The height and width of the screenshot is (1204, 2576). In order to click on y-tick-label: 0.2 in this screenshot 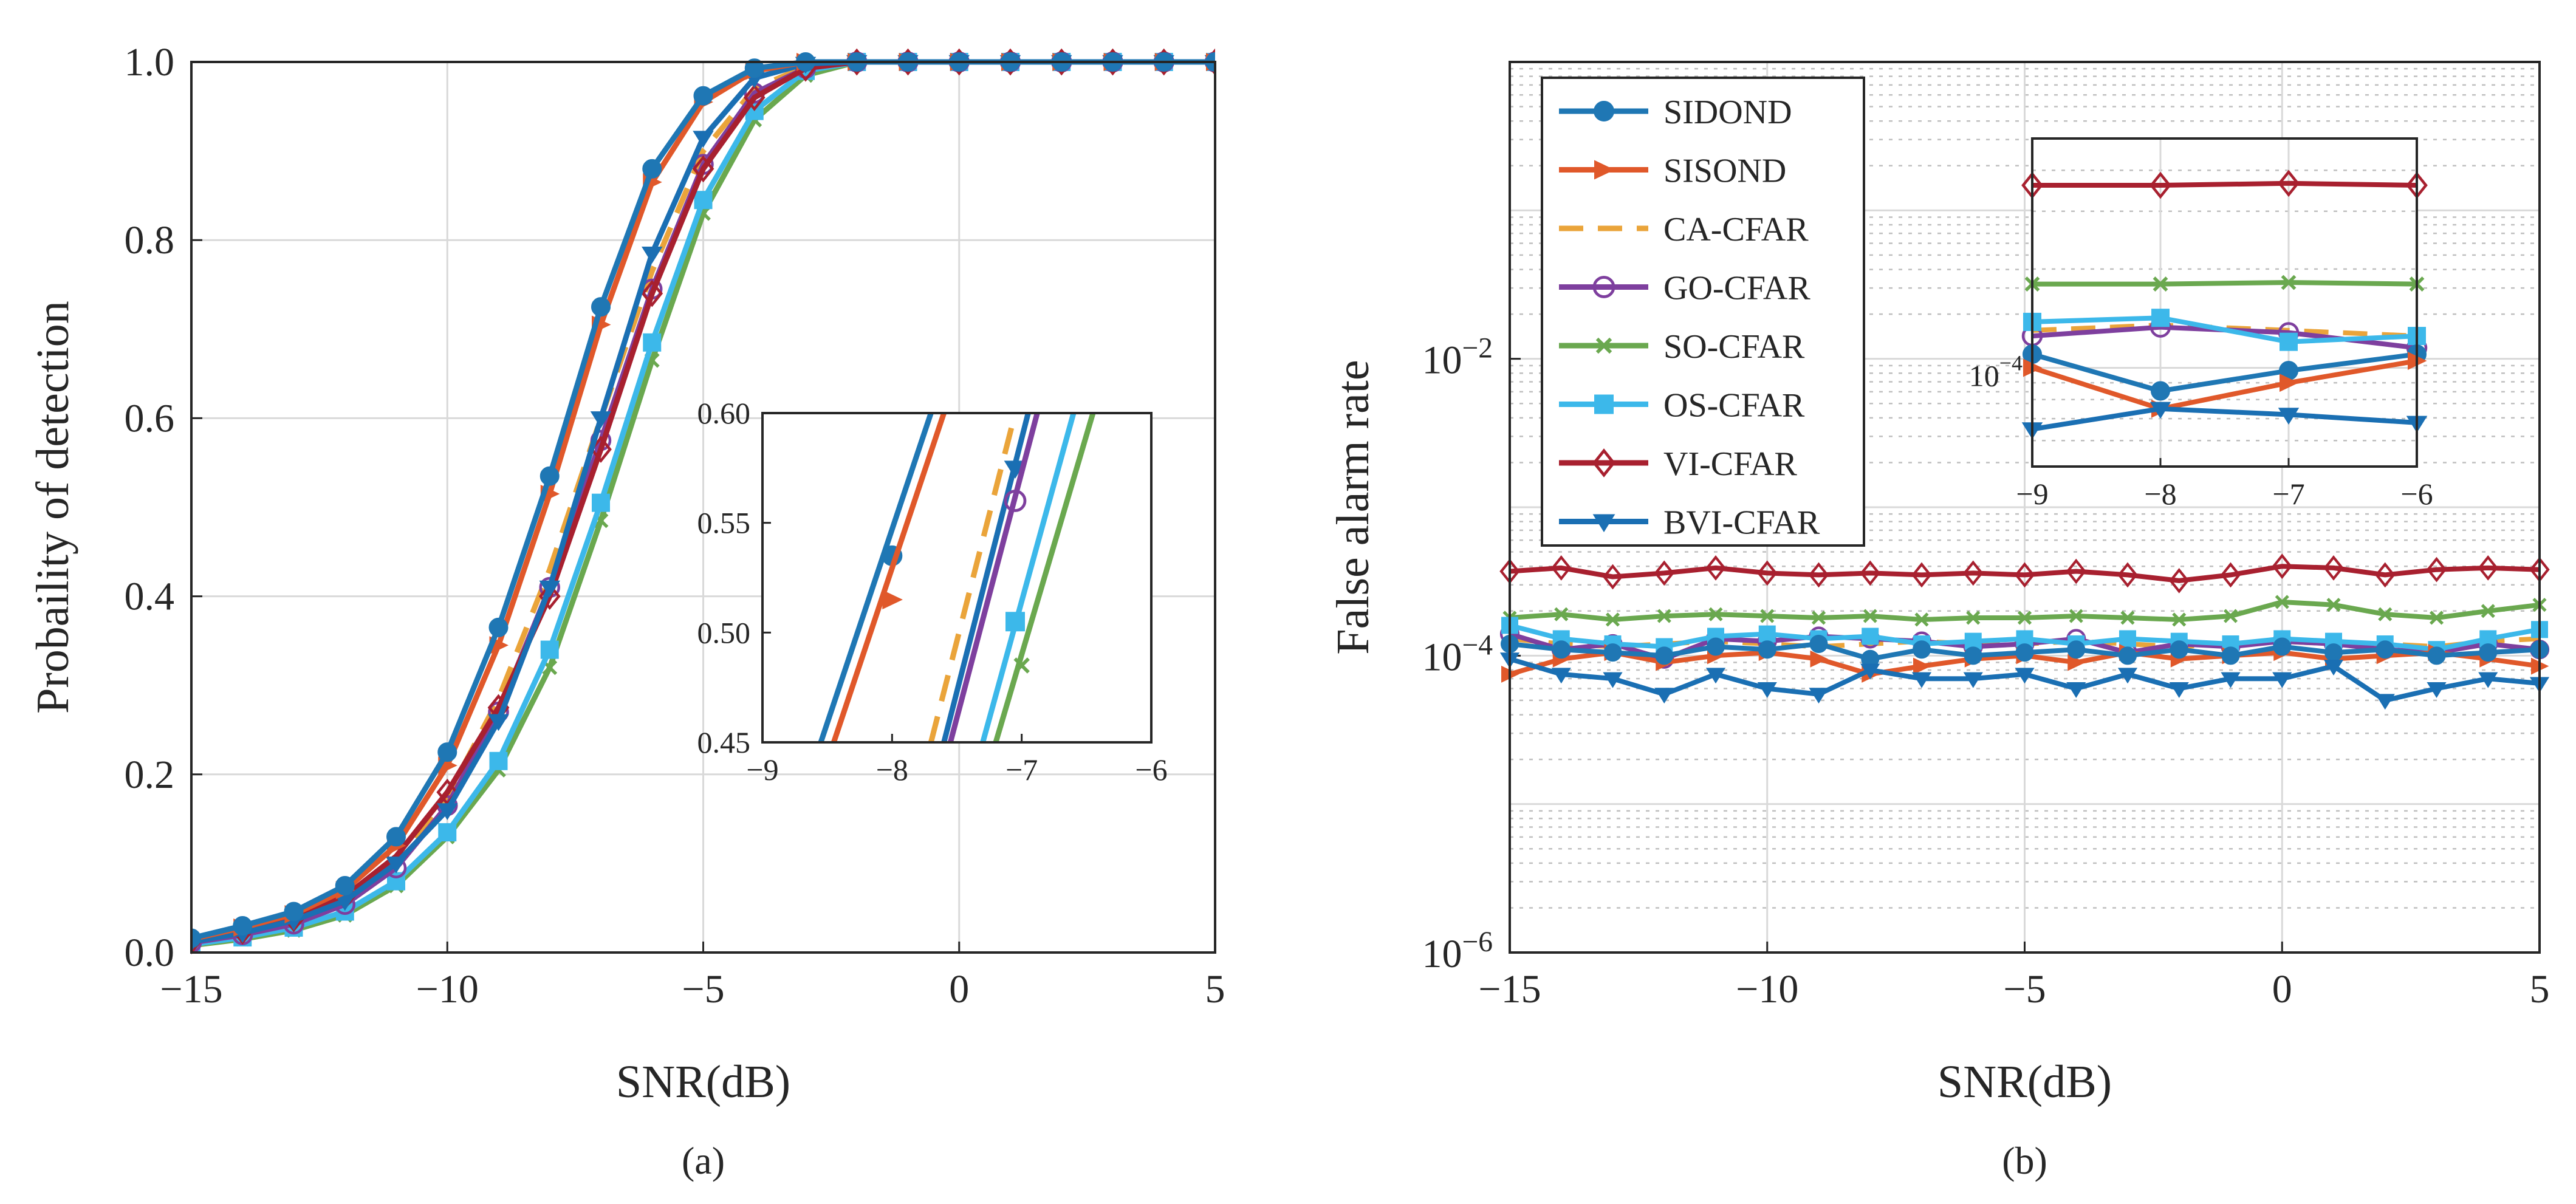, I will do `click(150, 775)`.